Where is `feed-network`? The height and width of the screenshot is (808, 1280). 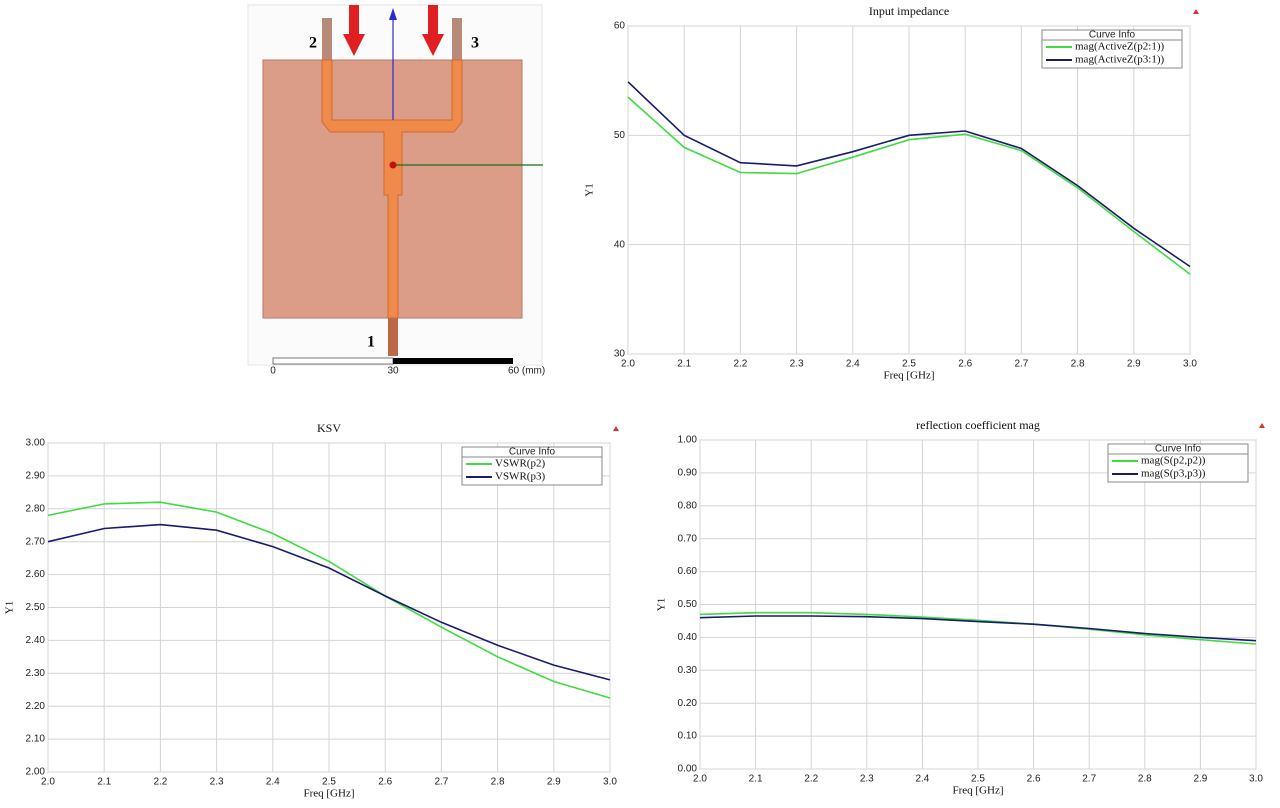 feed-network is located at coordinates (392, 189).